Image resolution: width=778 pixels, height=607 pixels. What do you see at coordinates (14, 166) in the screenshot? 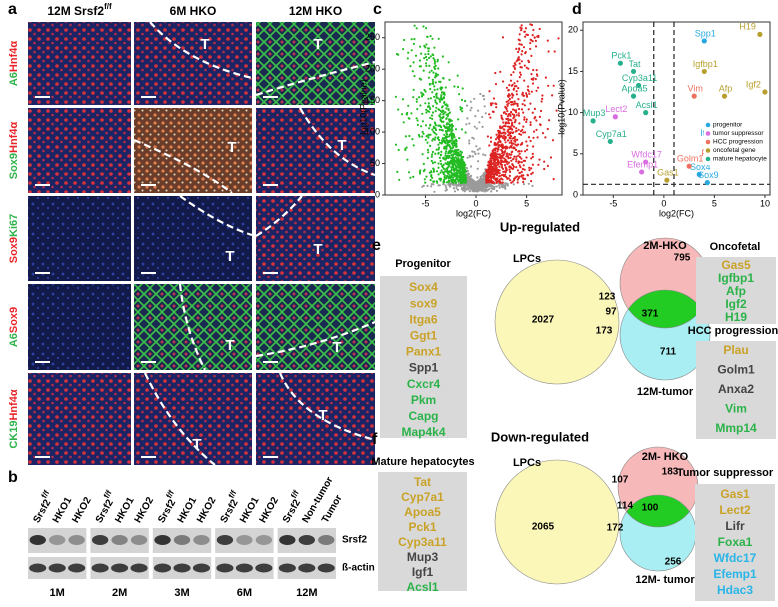
I see `row-label-part: Sox9` at bounding box center [14, 166].